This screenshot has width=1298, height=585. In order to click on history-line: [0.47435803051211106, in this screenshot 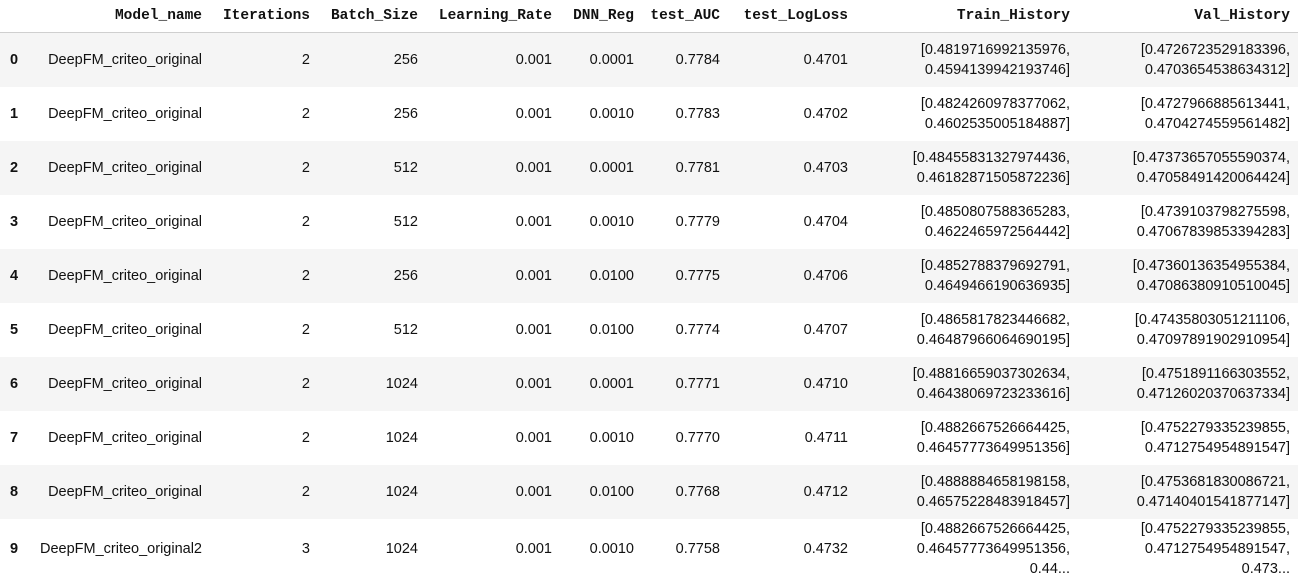, I will do `click(1212, 319)`.